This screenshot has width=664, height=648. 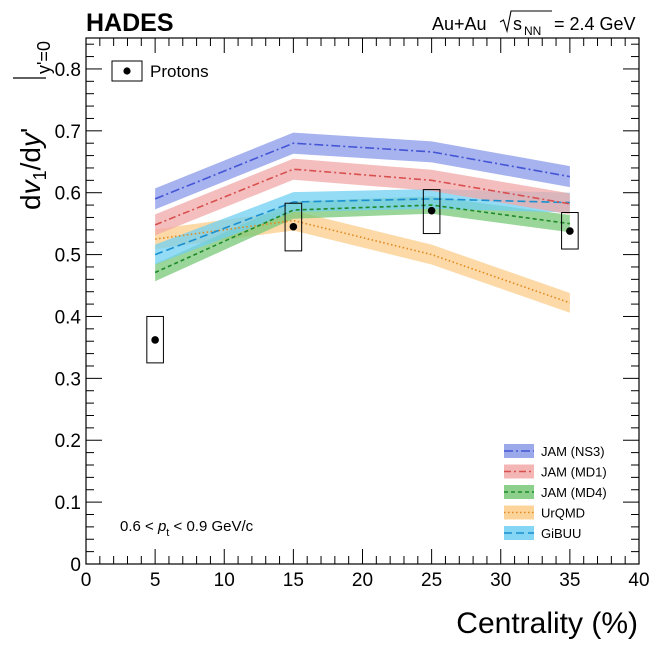 What do you see at coordinates (30, 186) in the screenshot?
I see `ylabel-v: v` at bounding box center [30, 186].